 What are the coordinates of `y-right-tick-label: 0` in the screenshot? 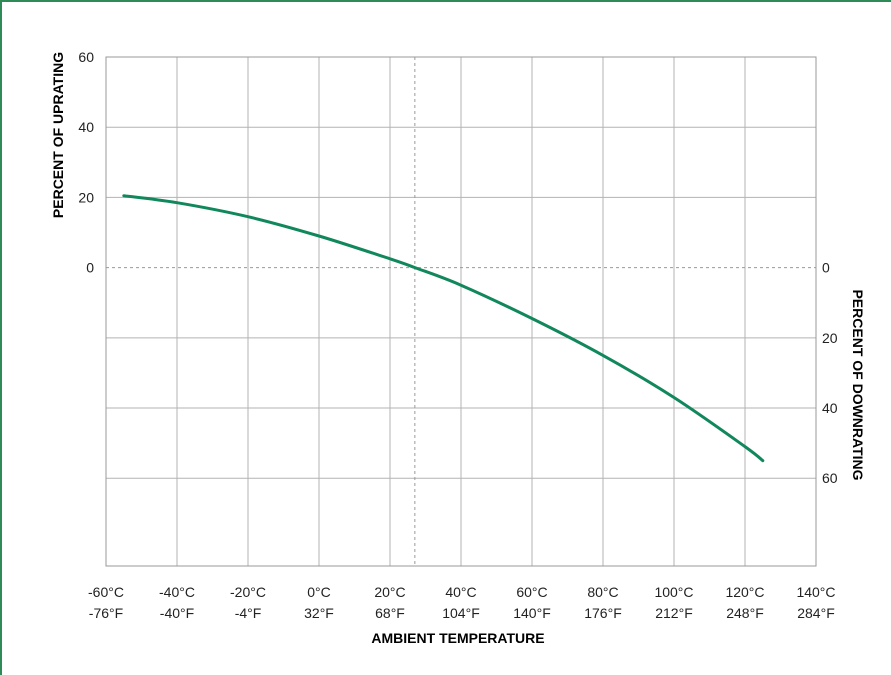 It's located at (826, 268).